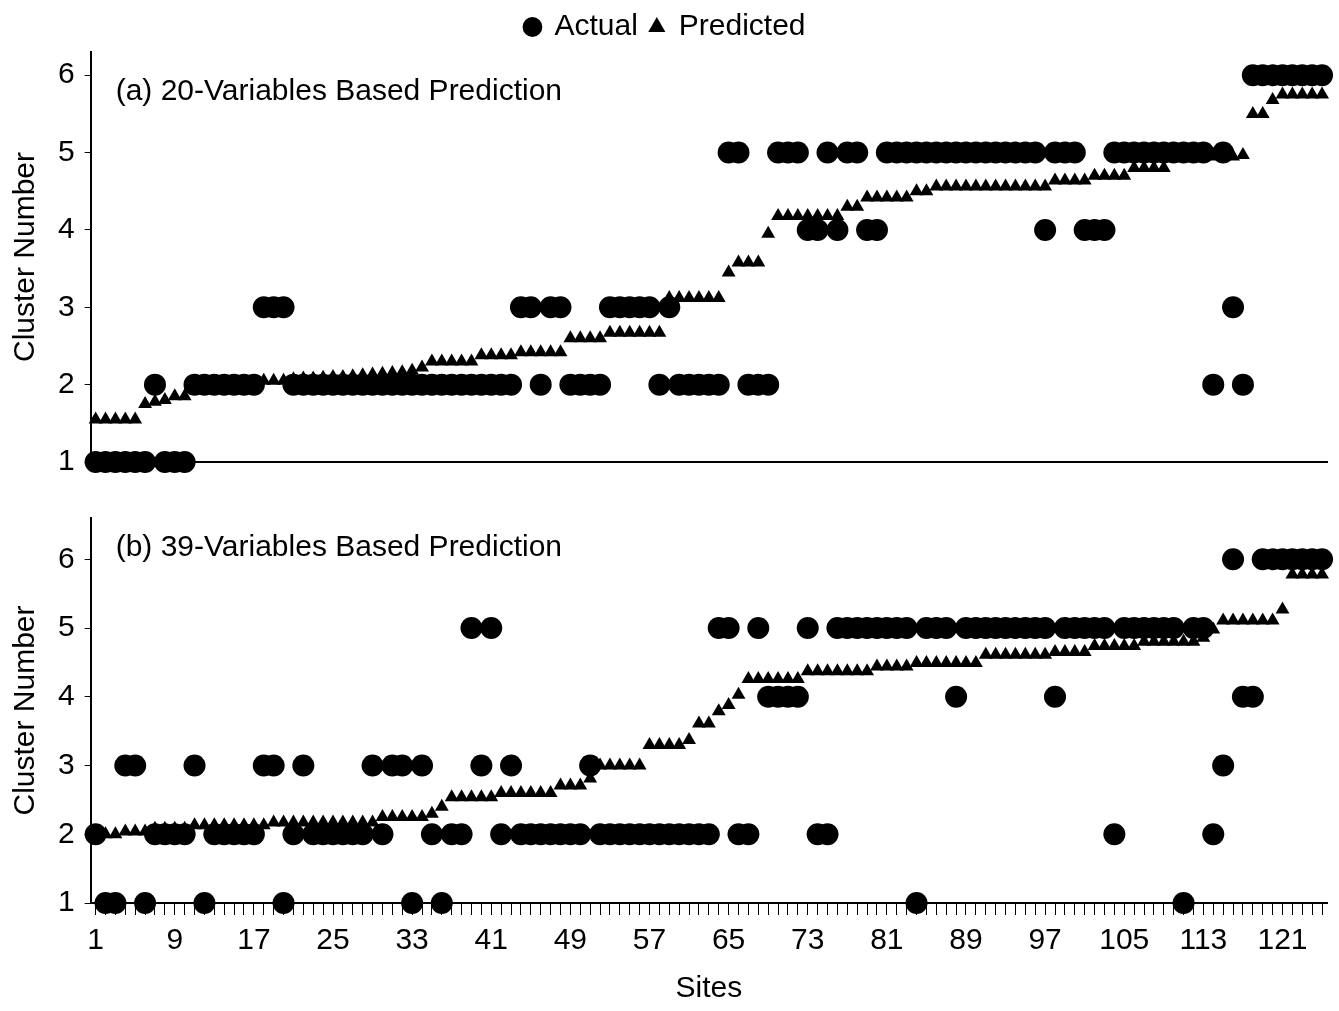  I want to click on x-tick-label: 113, so click(1203, 939).